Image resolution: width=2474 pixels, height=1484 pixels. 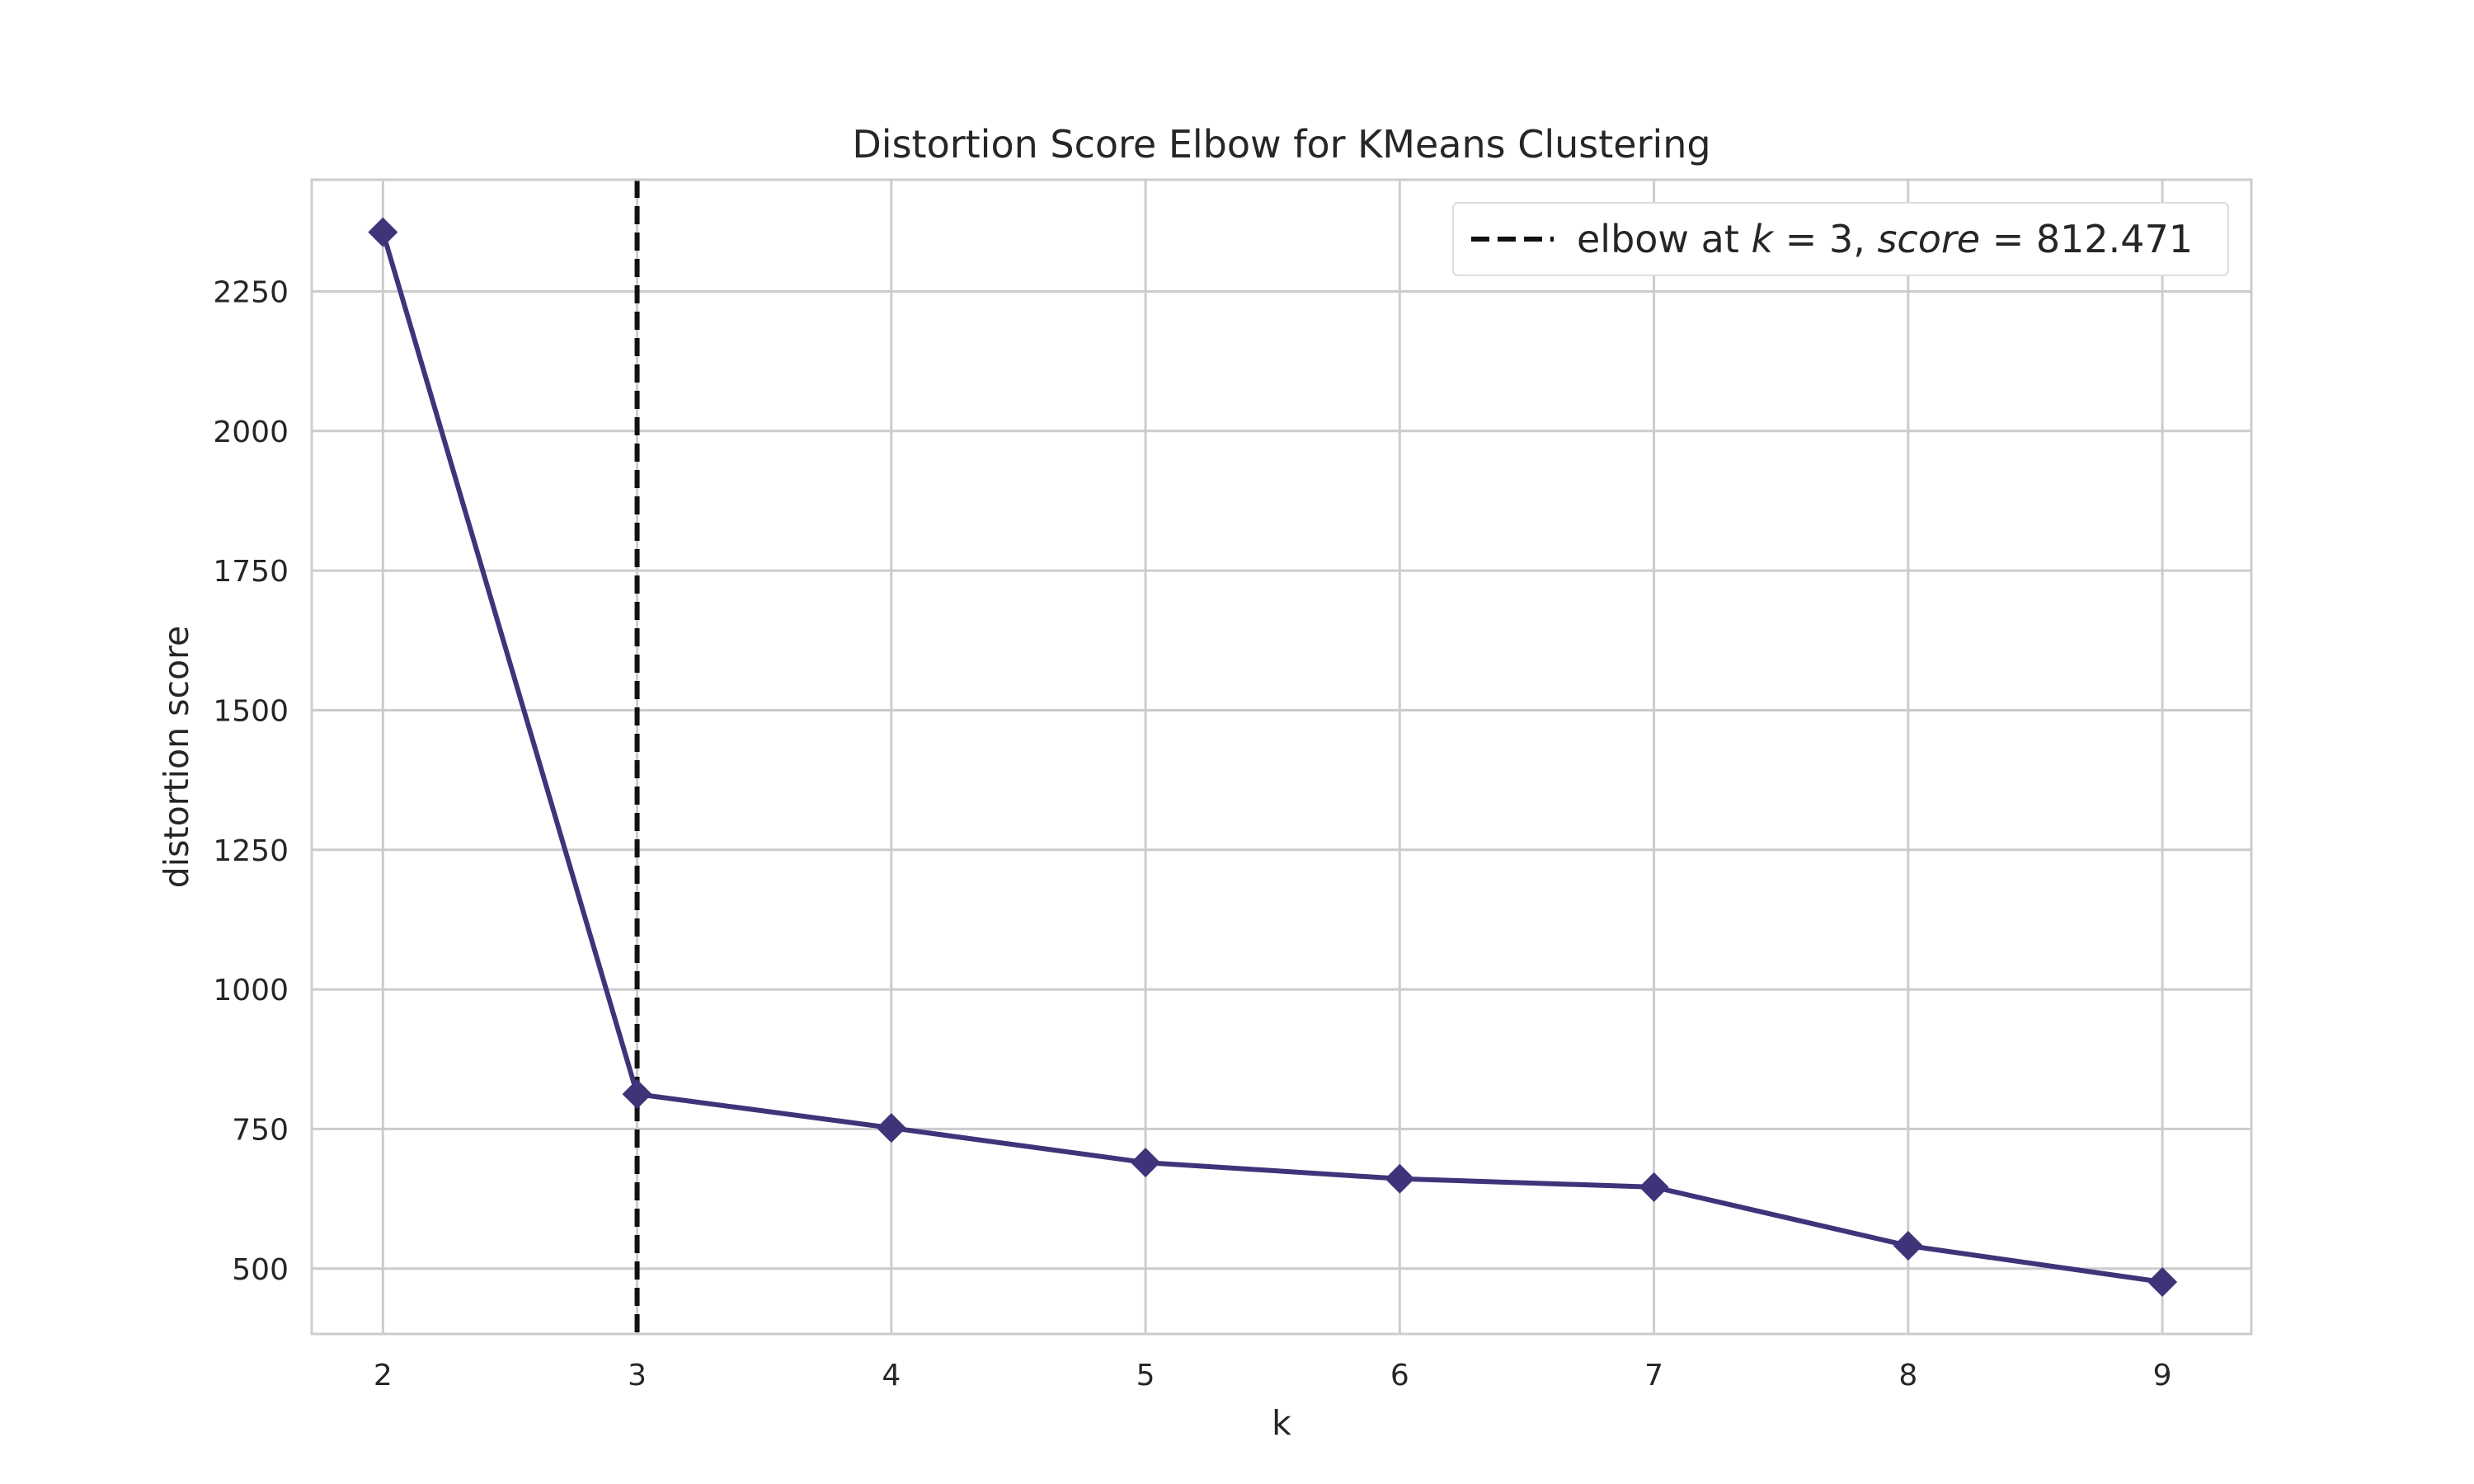 What do you see at coordinates (1145, 1375) in the screenshot?
I see `x-tick-label: 5` at bounding box center [1145, 1375].